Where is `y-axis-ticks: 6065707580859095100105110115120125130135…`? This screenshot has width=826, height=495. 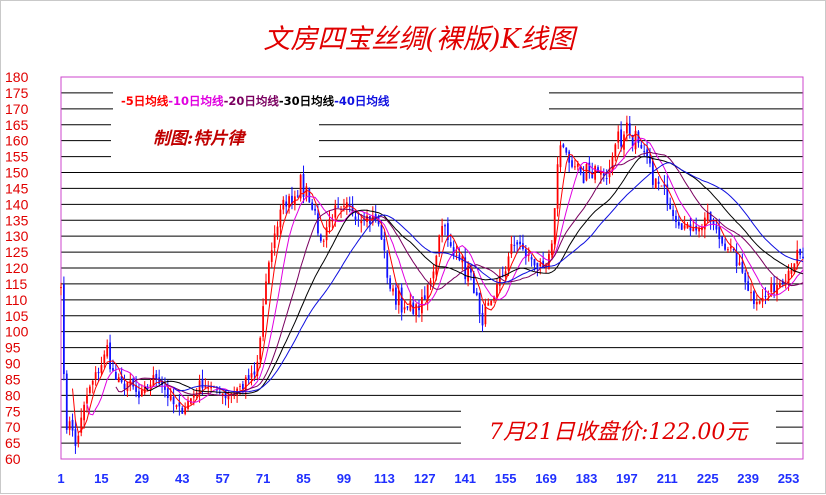
y-axis-ticks: 6065707580859095100105110115120125130135… is located at coordinates (17, 268).